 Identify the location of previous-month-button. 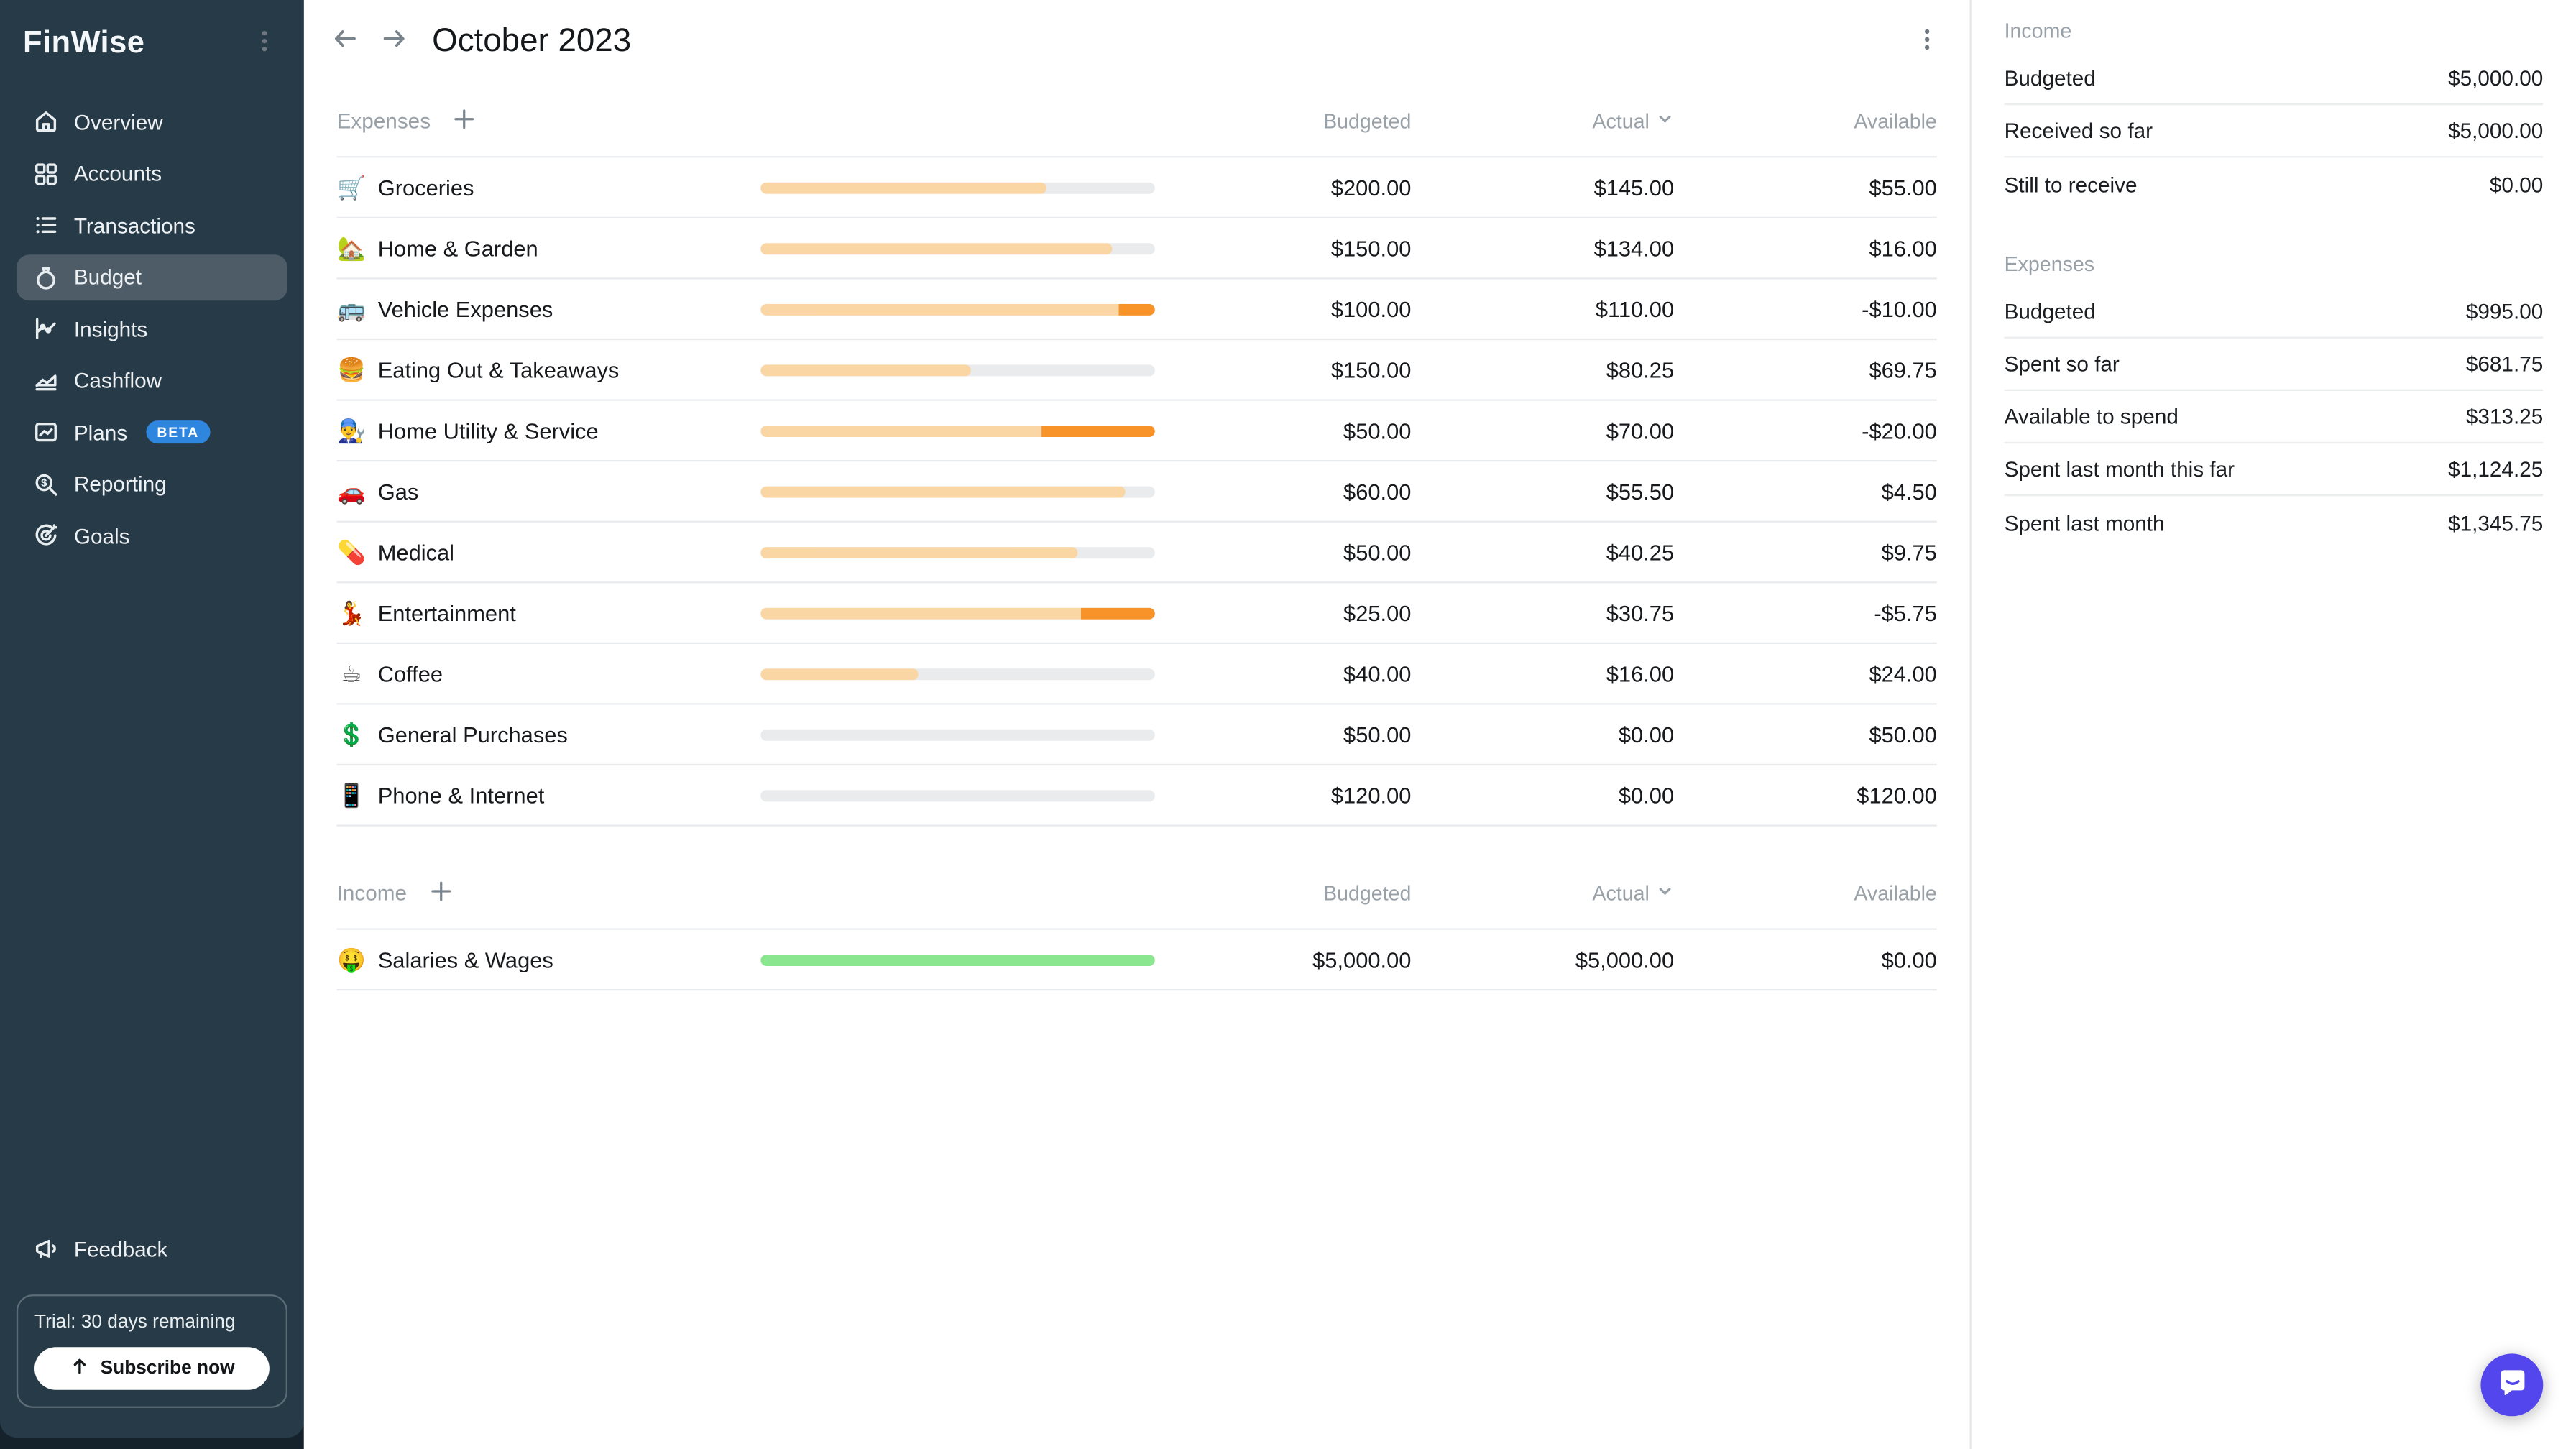
(345, 41).